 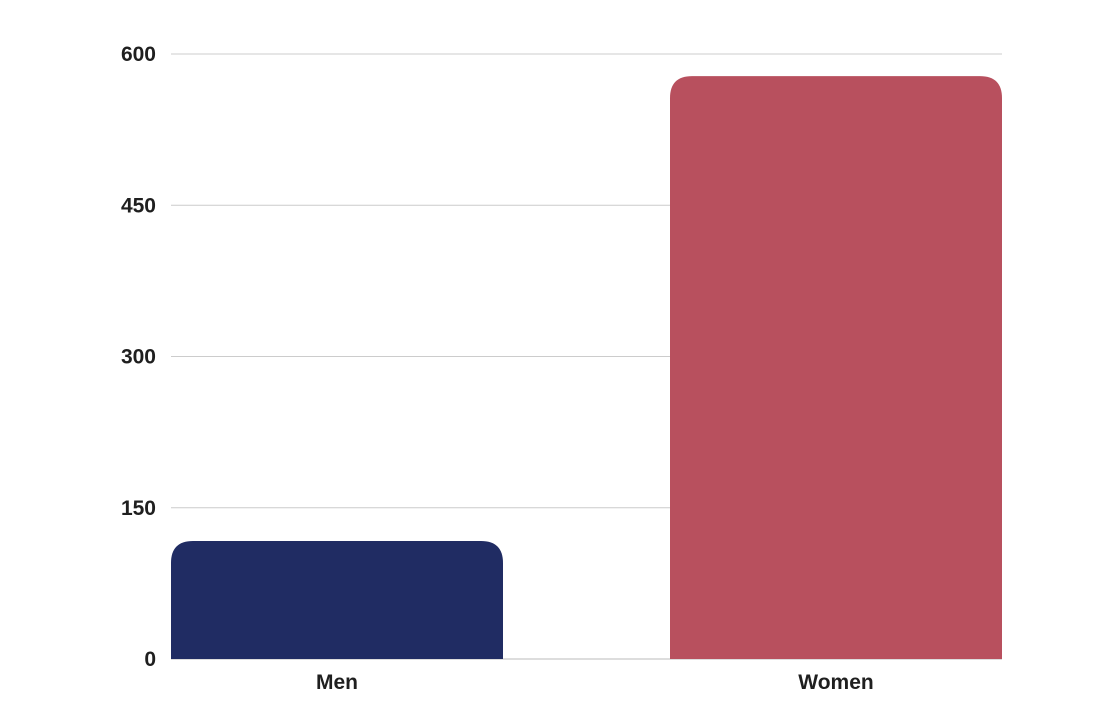 I want to click on y-tick-label: 600, so click(x=138, y=54).